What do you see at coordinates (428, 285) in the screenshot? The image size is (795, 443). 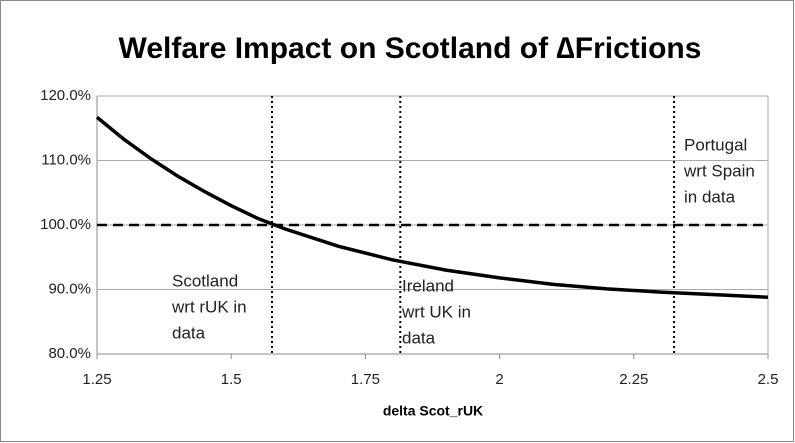 I see `annotation: Ireland` at bounding box center [428, 285].